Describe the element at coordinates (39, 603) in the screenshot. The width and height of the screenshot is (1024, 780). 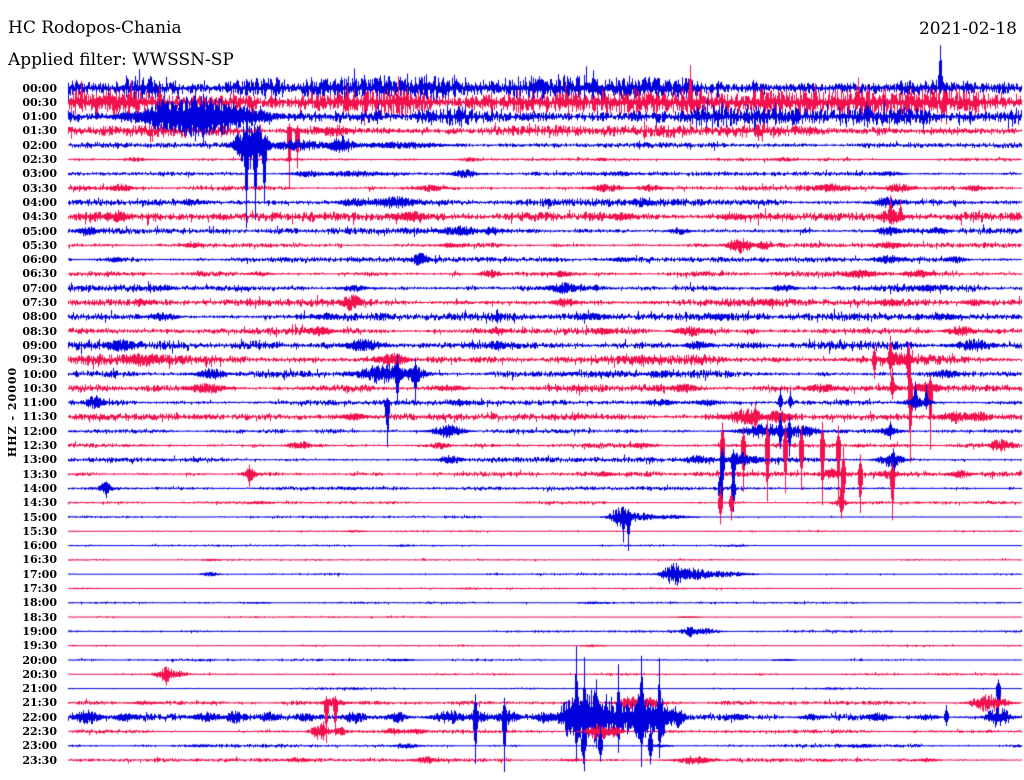
I see `trace-time-label: 18:00` at that location.